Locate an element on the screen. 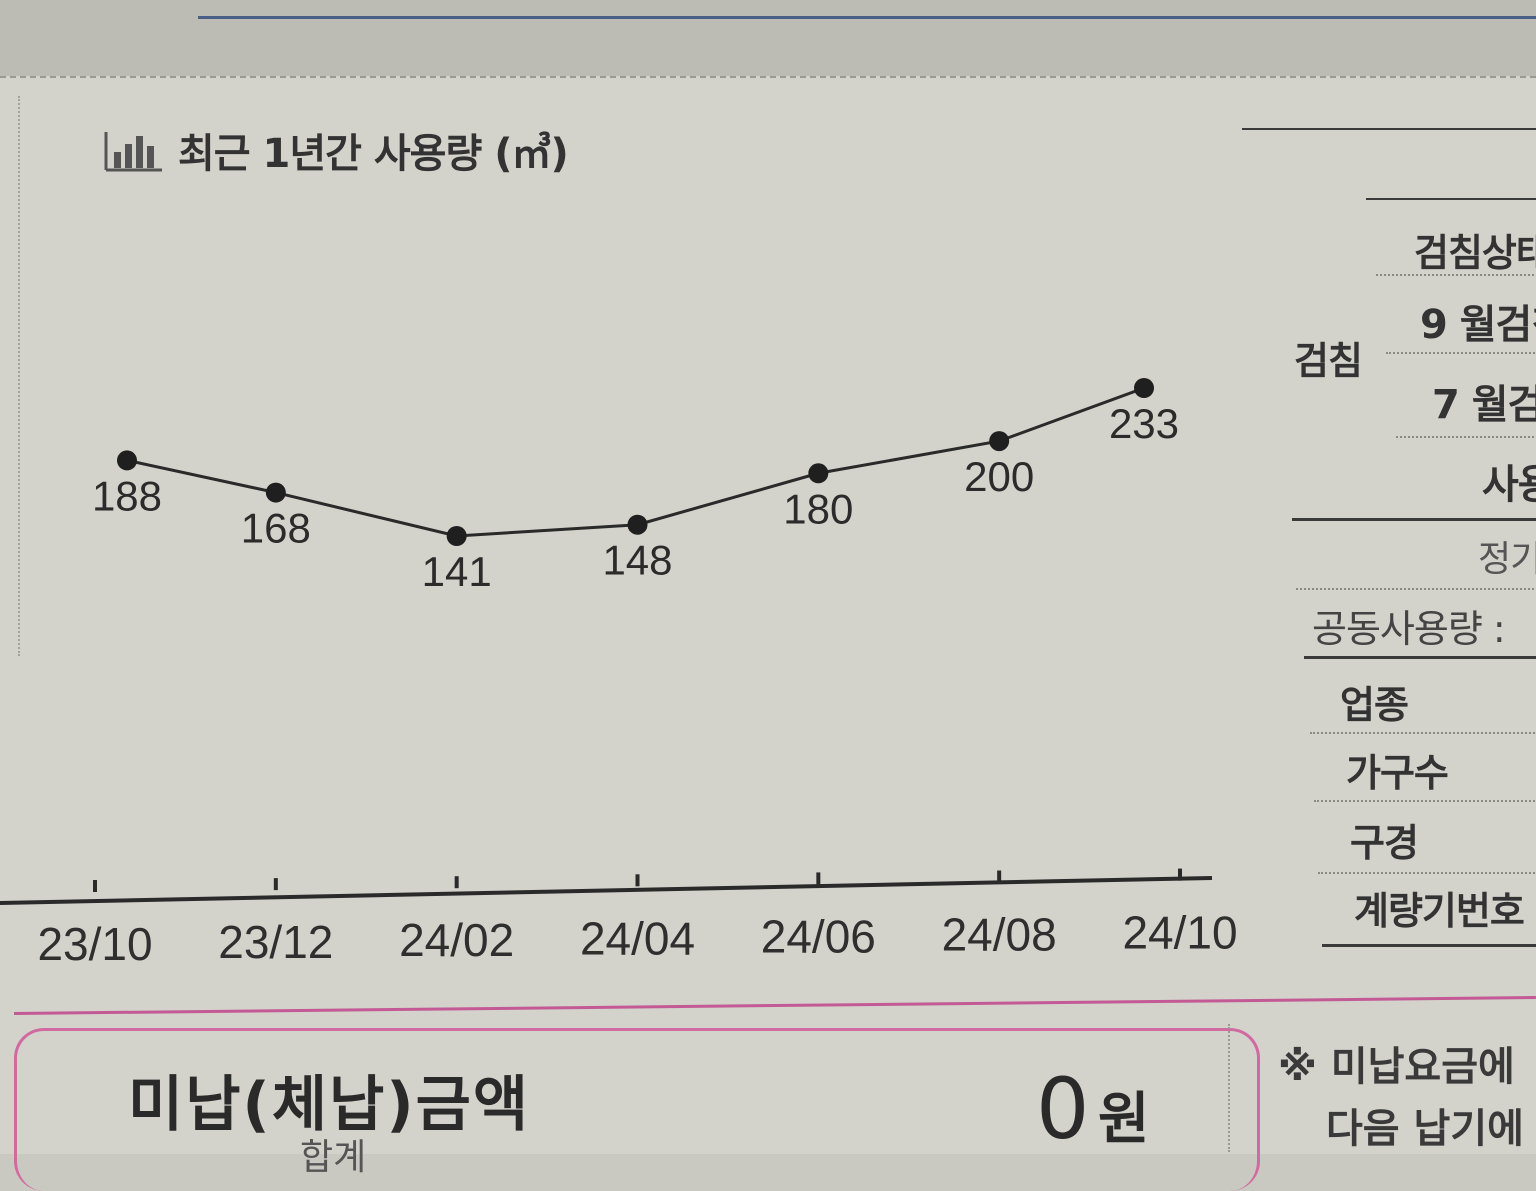 The height and width of the screenshot is (1191, 1536). panel-bottom-rule is located at coordinates (1429, 945).